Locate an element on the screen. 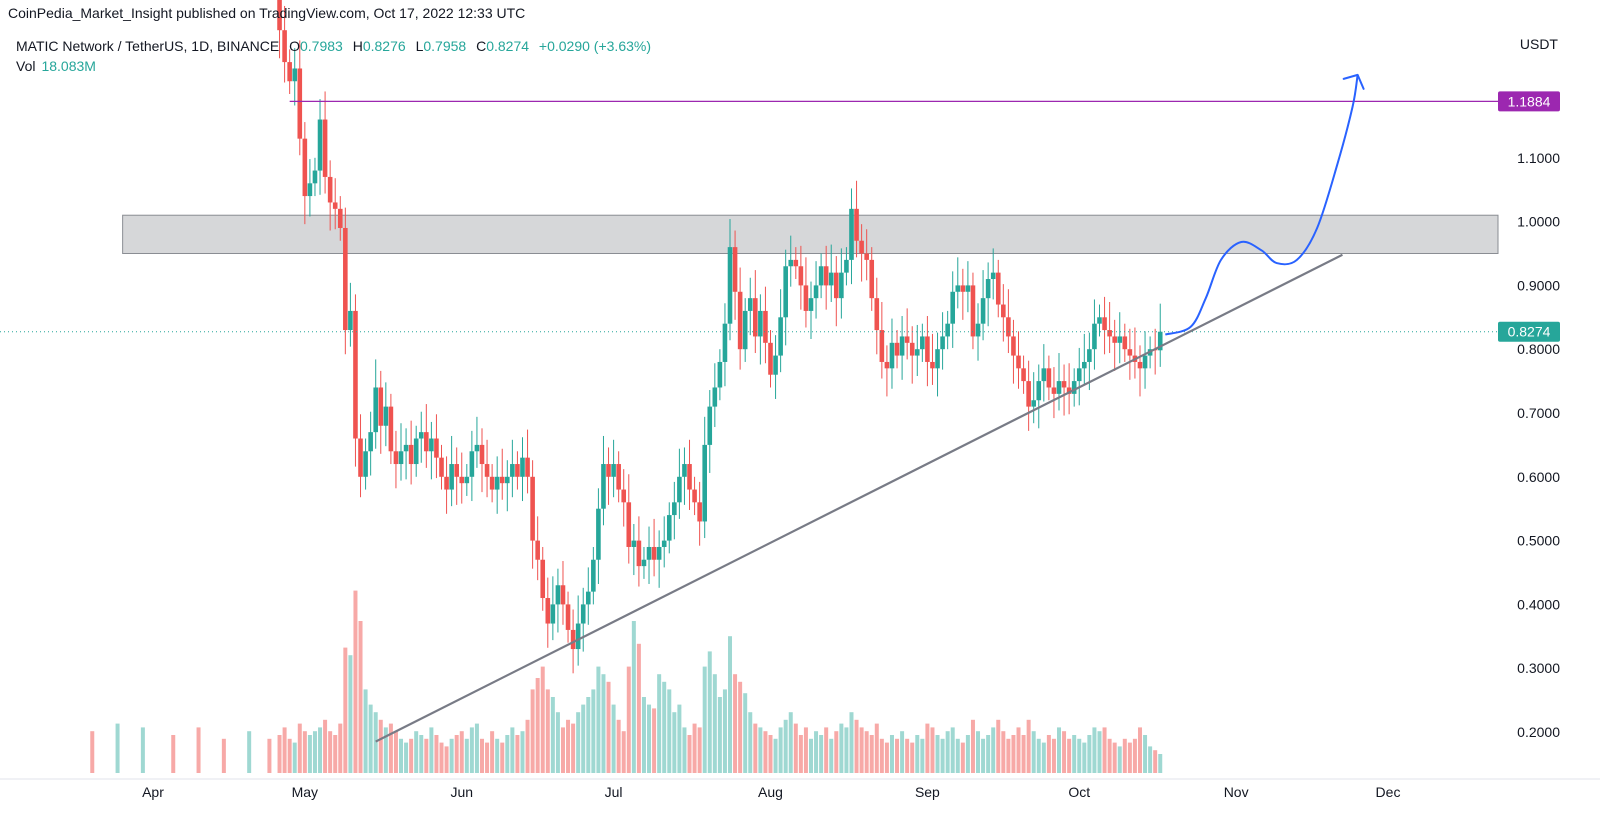 The image size is (1600, 830). price-tick-label: 0.6000 is located at coordinates (1538, 477).